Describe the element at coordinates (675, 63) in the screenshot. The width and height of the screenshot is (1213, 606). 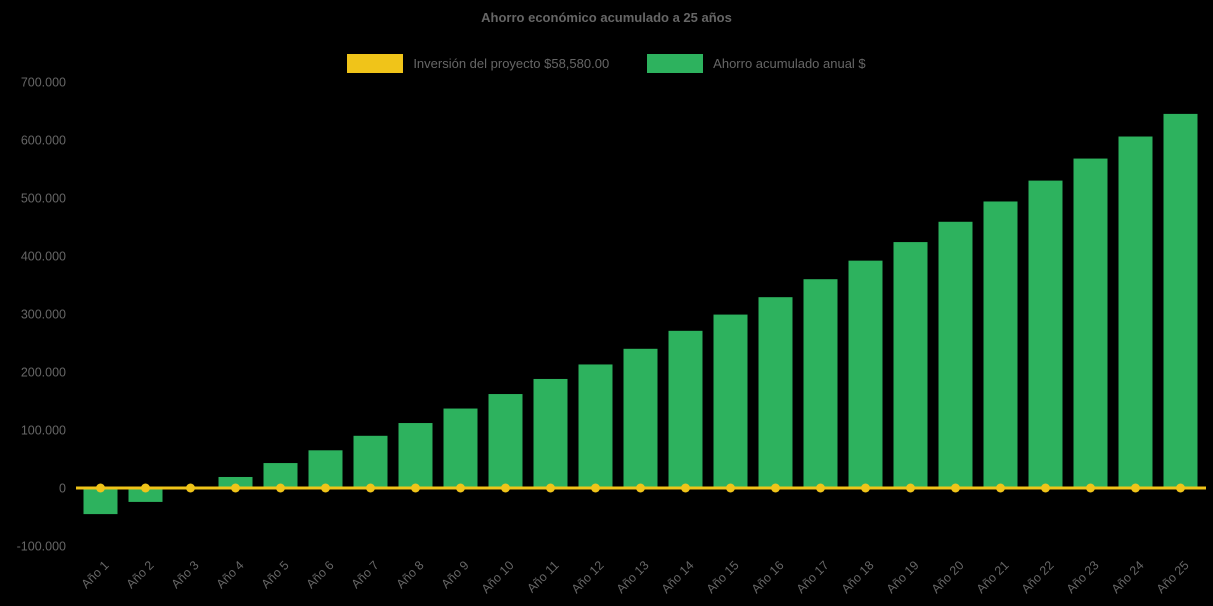
I see `legend-swatch-savings` at that location.